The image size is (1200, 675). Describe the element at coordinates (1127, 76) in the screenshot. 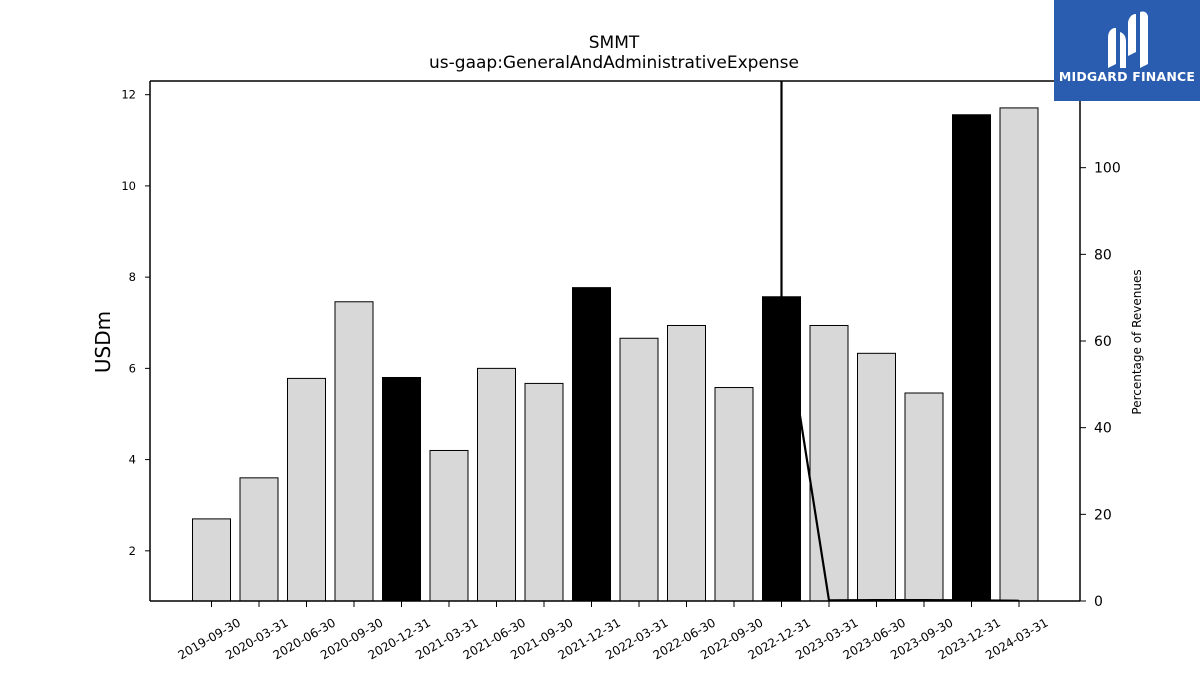

I see `brand-name: MIDGARD FINANCE` at that location.